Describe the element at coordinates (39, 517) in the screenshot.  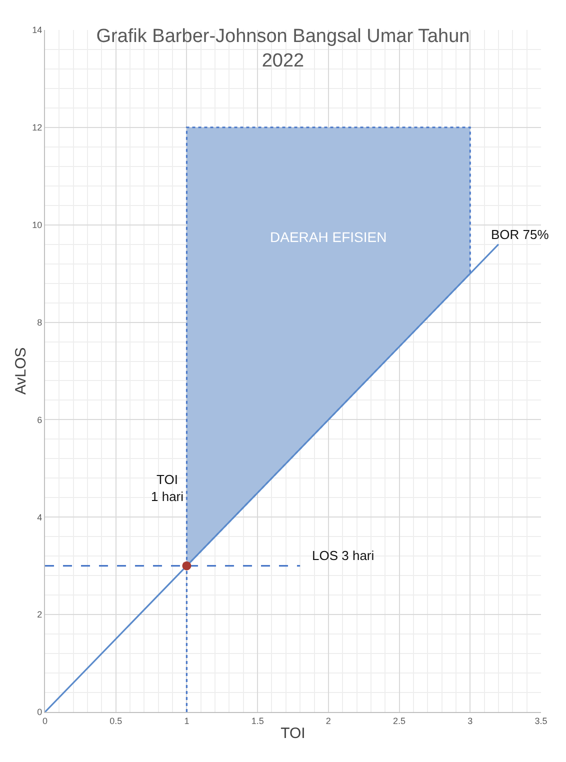
I see `y-tick-label: 4` at that location.